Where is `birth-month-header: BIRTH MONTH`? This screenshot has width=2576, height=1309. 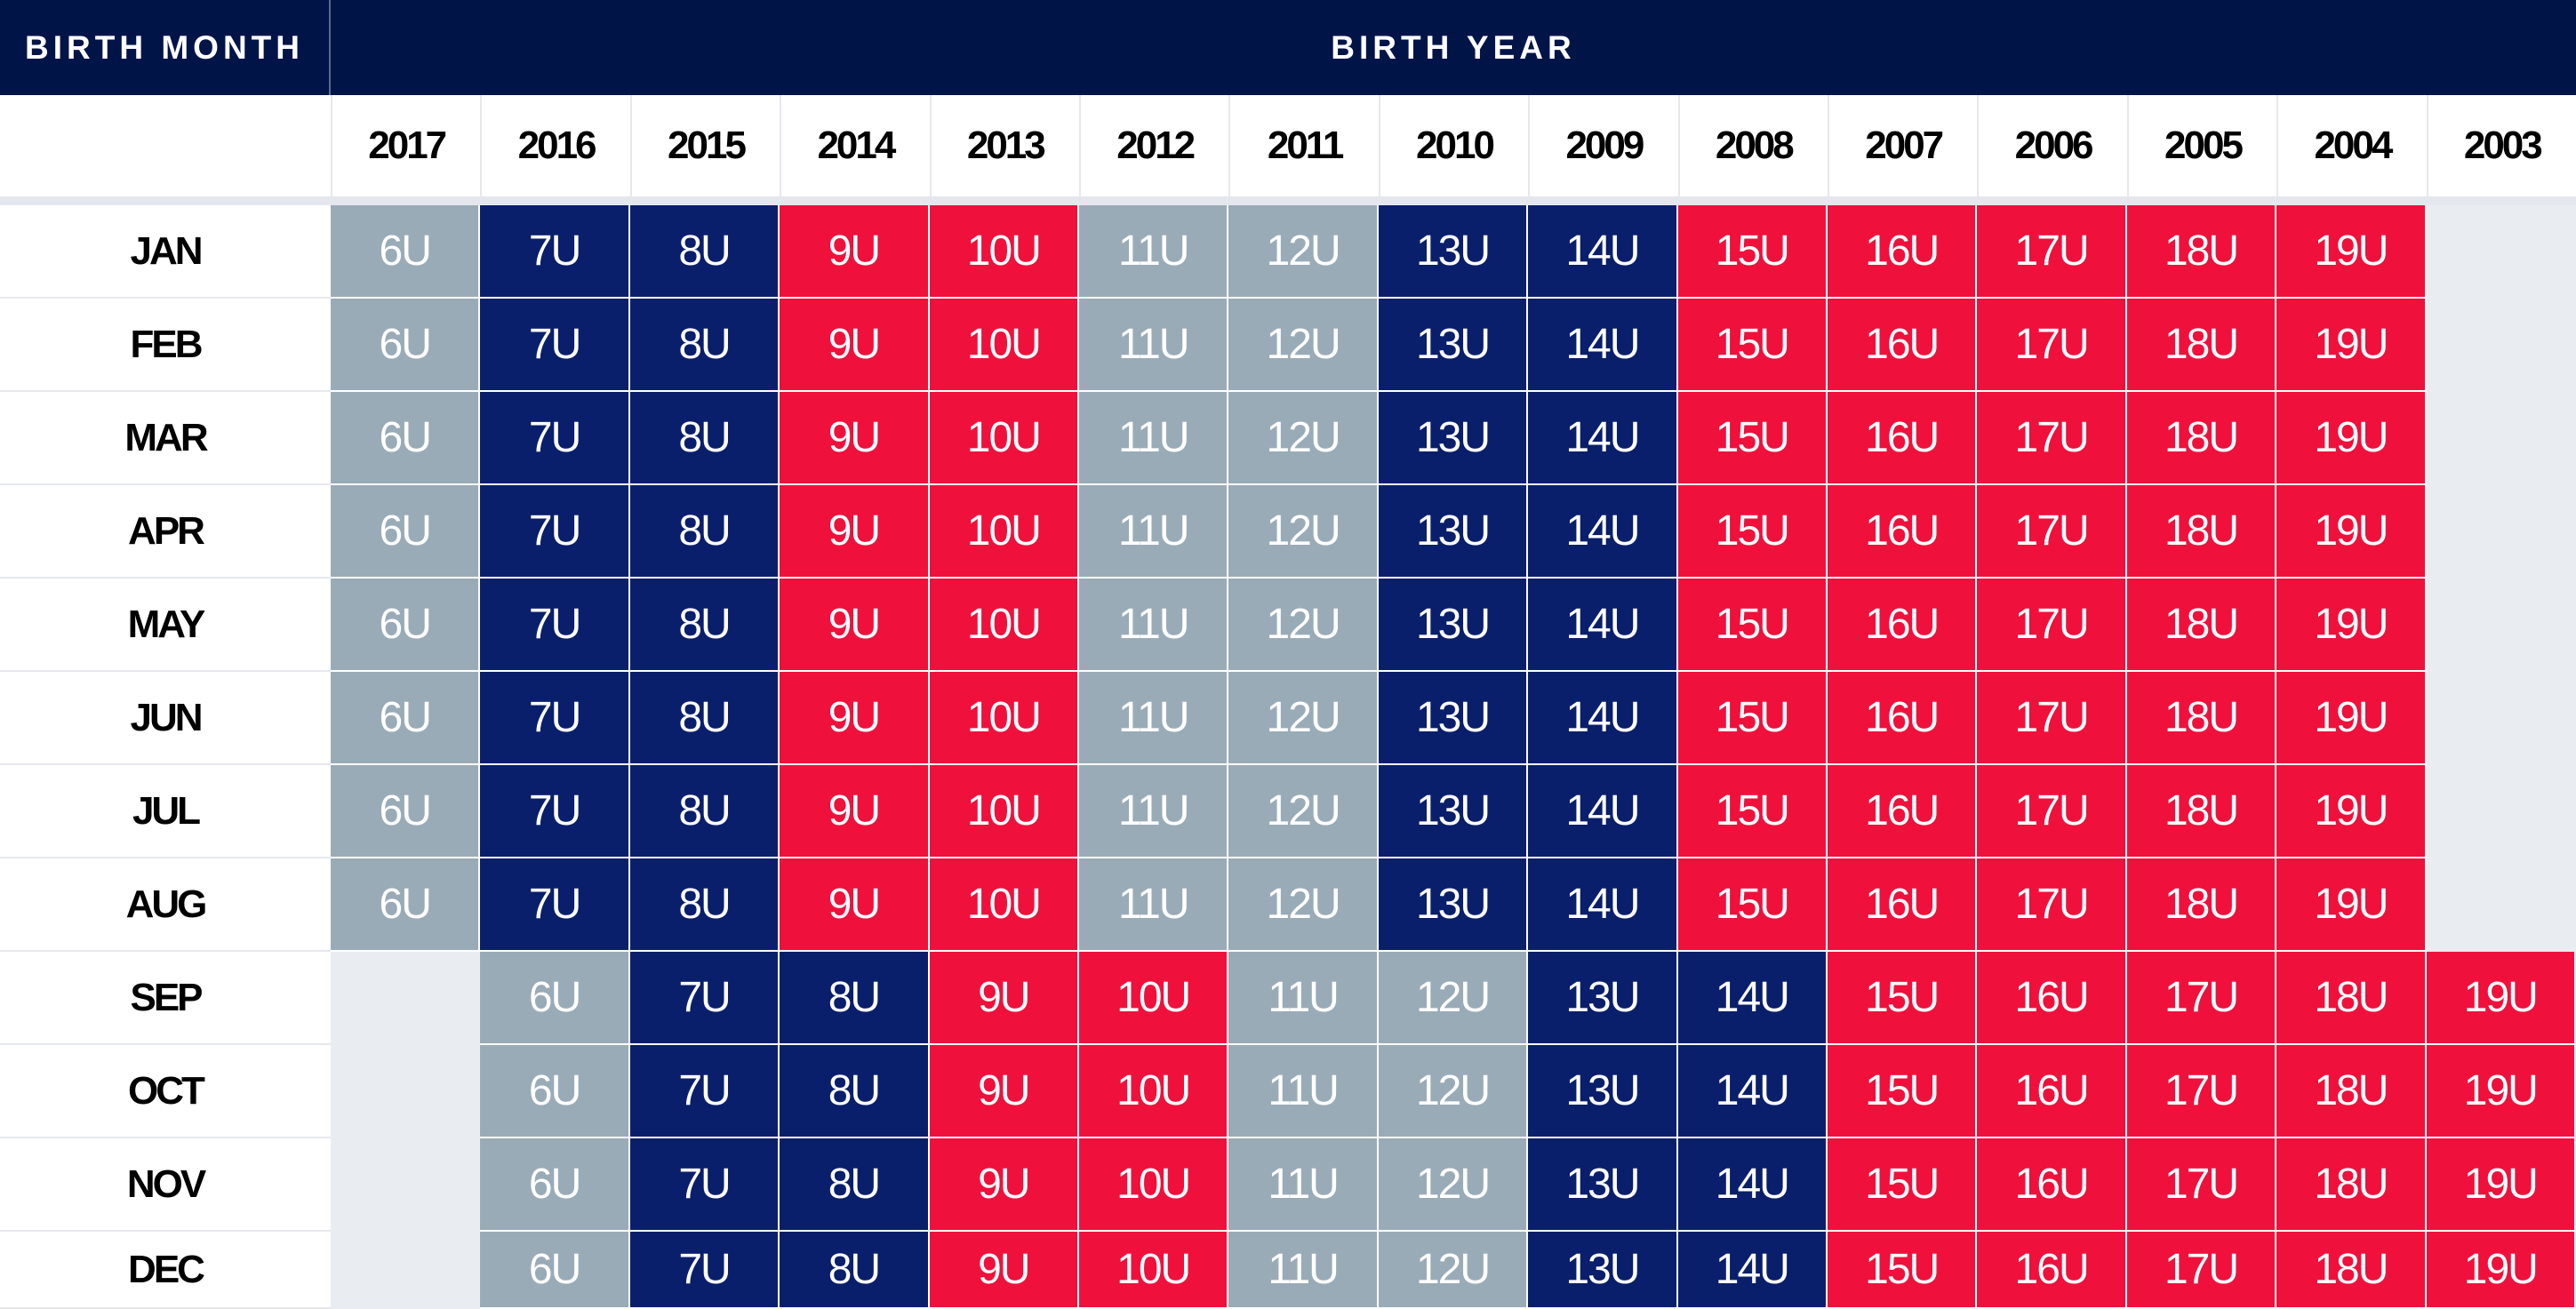
birth-month-header: BIRTH MONTH is located at coordinates (164, 47).